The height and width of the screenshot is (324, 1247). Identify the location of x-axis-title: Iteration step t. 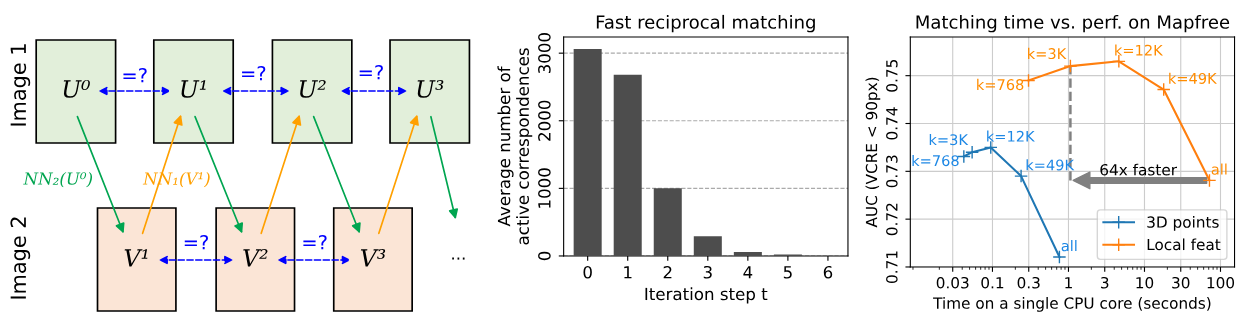
(706, 295).